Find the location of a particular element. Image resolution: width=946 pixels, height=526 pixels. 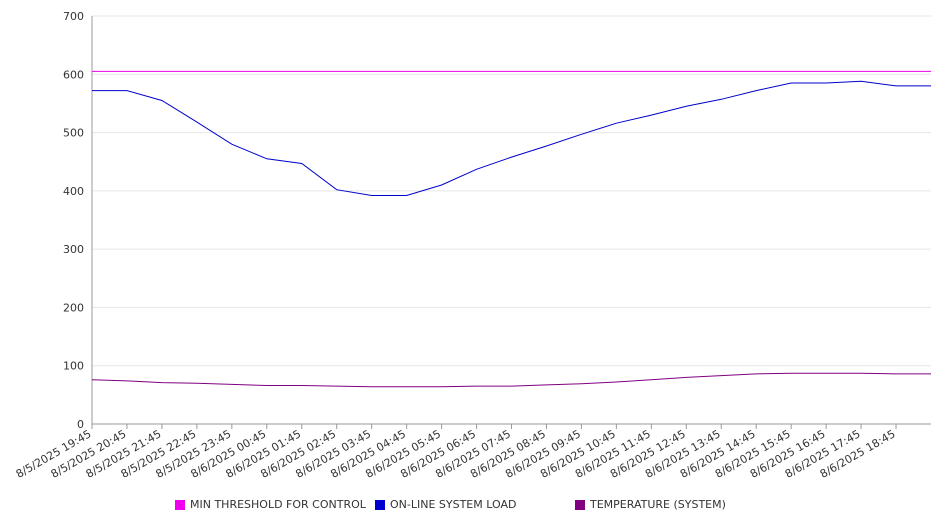

legend-label-load: ON-LINE SYSTEM LOAD is located at coordinates (453, 504).